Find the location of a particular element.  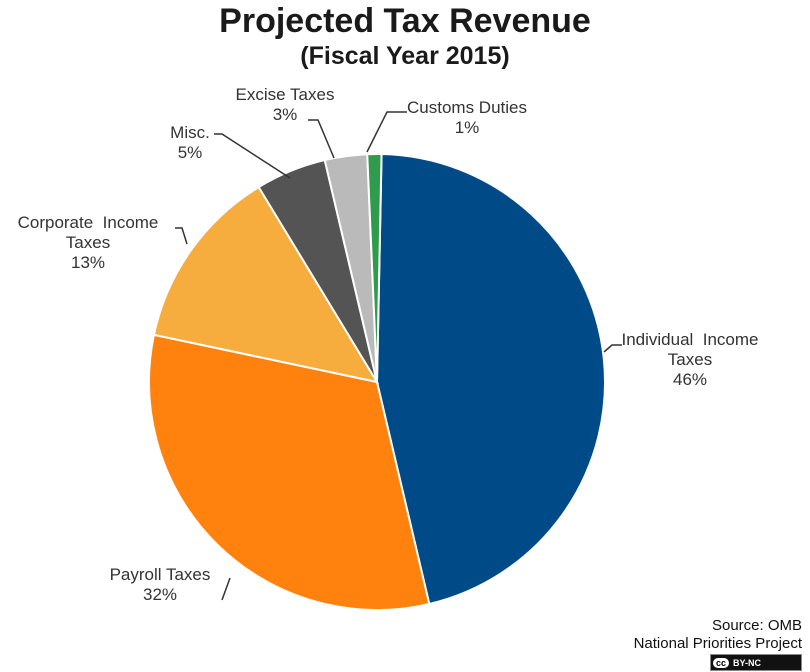

chart-subtitle: (Fiscal Year 2015) is located at coordinates (405, 56).